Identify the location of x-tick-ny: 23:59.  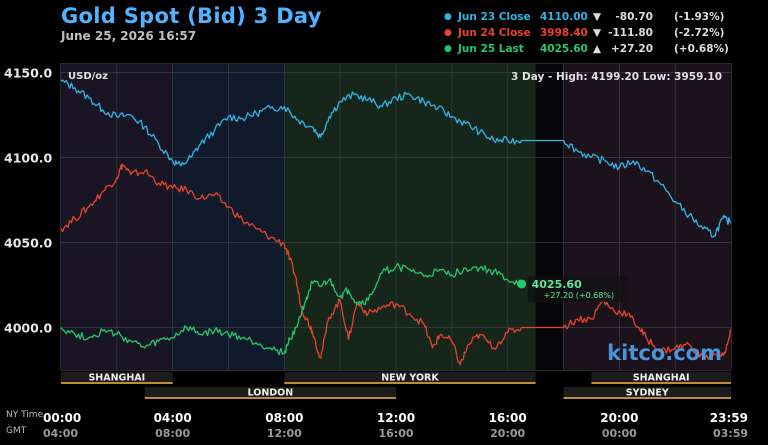
(729, 418).